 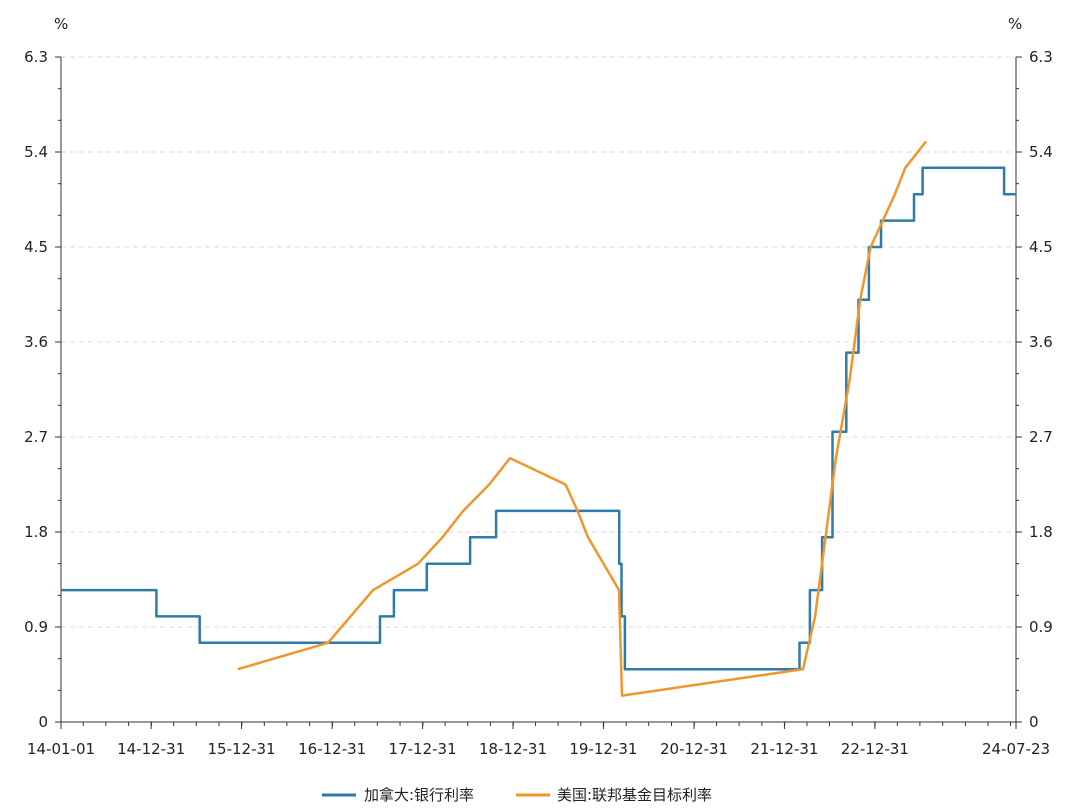 What do you see at coordinates (1041, 342) in the screenshot?
I see `y-tick-label-right: 3.6` at bounding box center [1041, 342].